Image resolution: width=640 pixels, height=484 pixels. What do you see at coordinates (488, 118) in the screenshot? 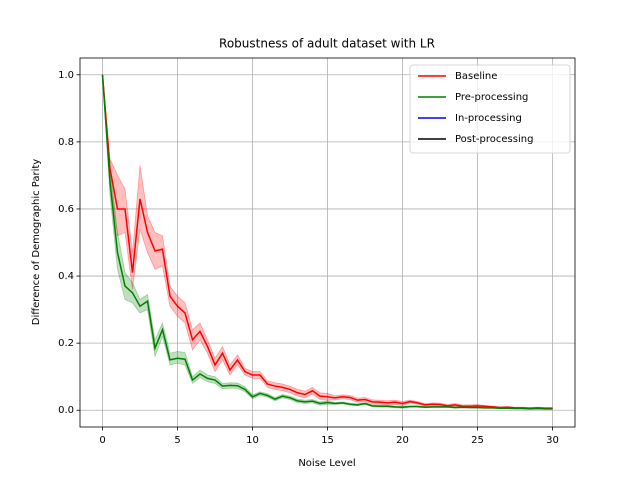
I see `legend-label: In-processing` at bounding box center [488, 118].